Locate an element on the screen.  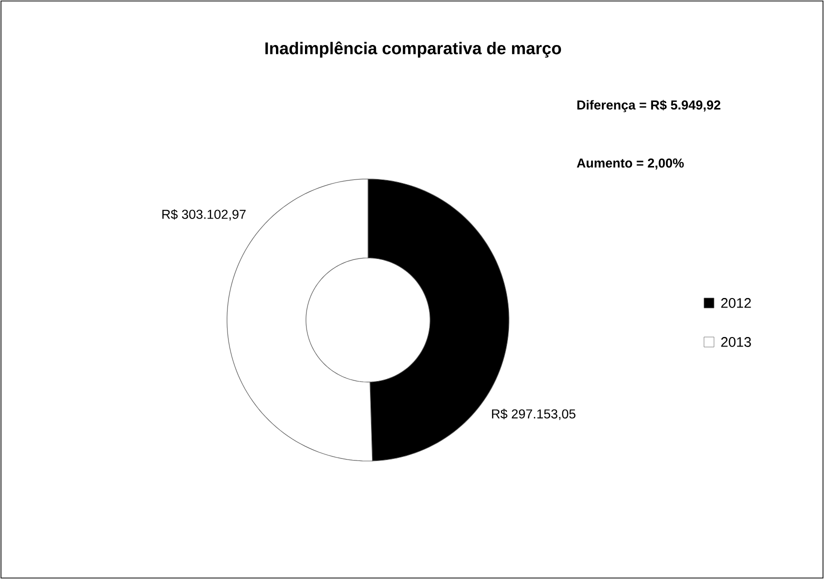
chart-title: Inadimplência comparativa de março is located at coordinates (413, 50).